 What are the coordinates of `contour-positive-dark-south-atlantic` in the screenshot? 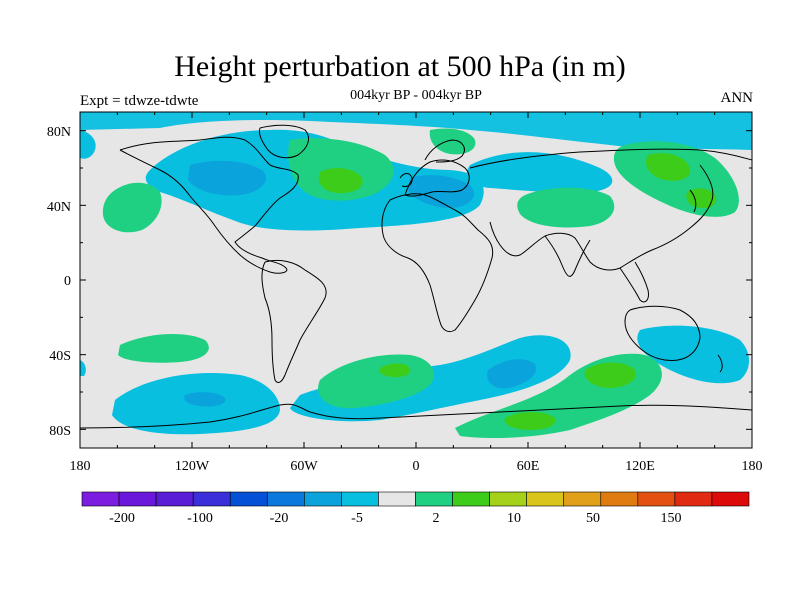 It's located at (395, 370).